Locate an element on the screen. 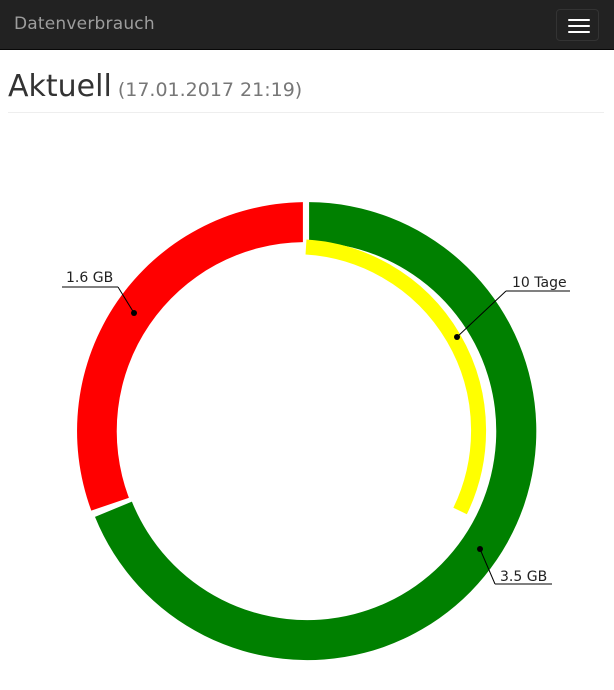  svg-text: 3.5 GB is located at coordinates (523, 577).